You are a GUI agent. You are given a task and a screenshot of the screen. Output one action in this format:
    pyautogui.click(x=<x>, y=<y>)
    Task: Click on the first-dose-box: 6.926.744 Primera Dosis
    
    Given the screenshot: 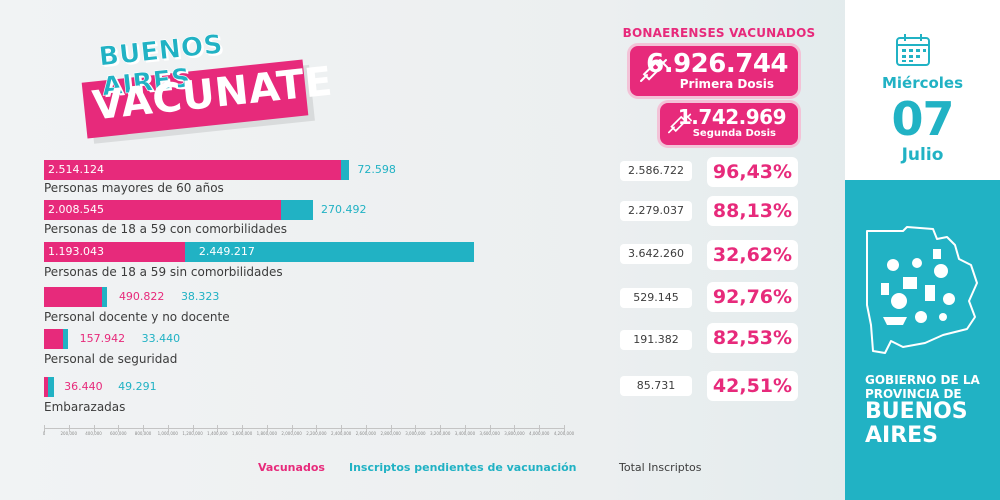 What is the action you would take?
    pyautogui.click(x=714, y=71)
    